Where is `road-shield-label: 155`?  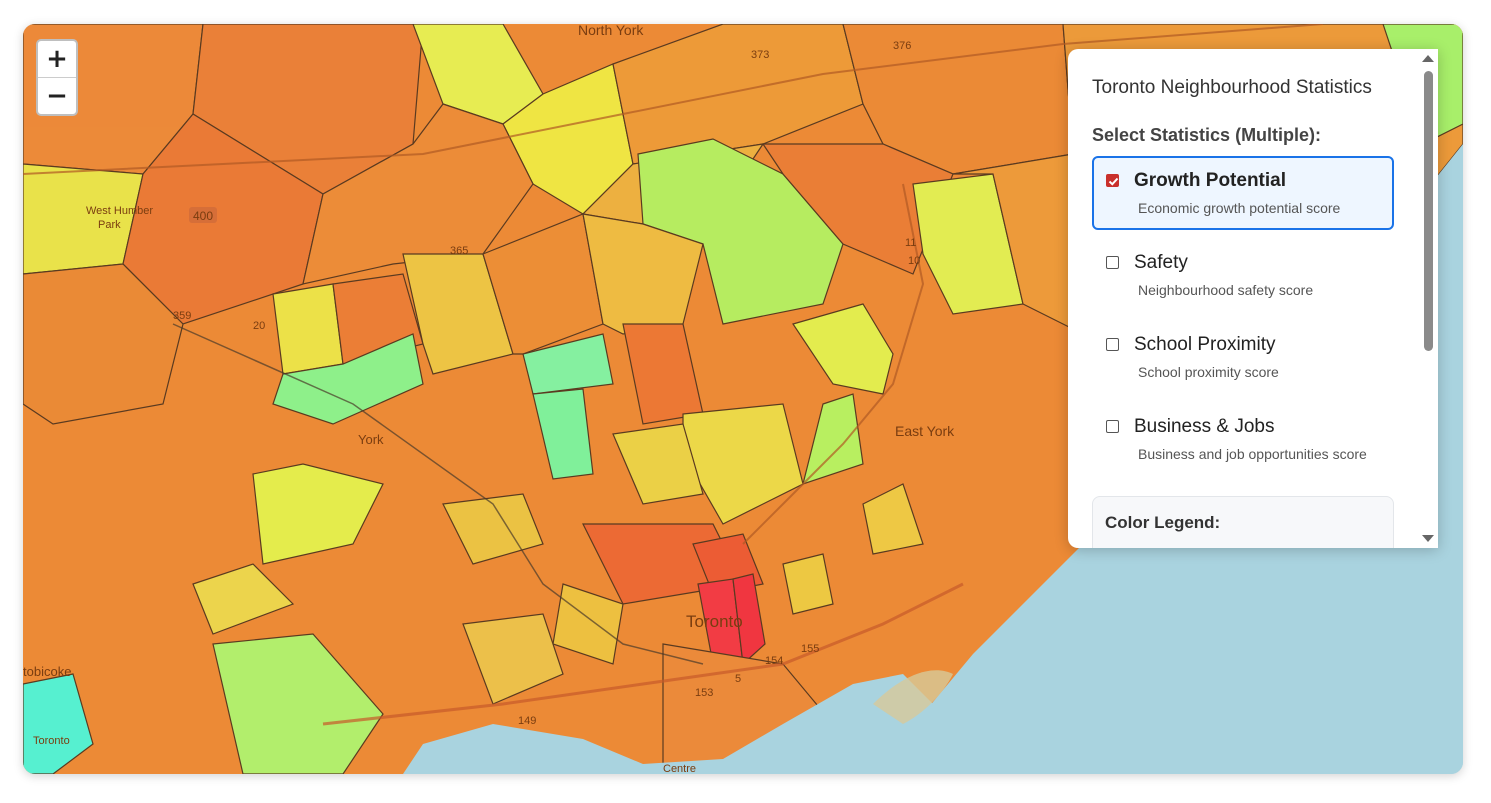
road-shield-label: 155 is located at coordinates (810, 649).